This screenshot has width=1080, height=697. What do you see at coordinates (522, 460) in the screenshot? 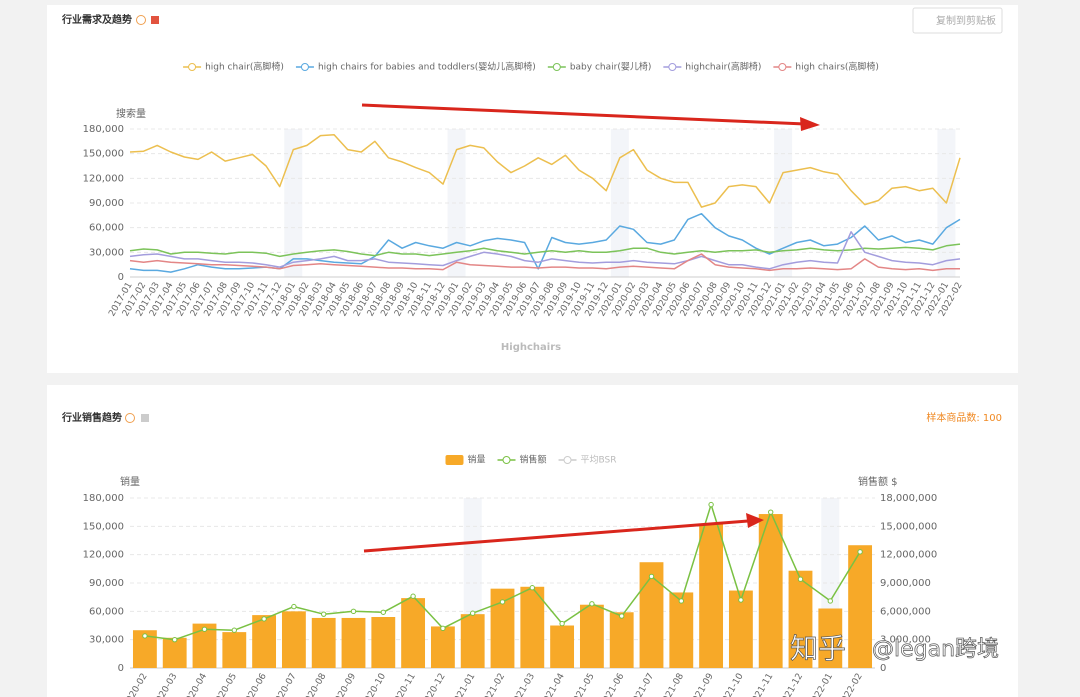
I see `legend-item: 销售额` at bounding box center [522, 460].